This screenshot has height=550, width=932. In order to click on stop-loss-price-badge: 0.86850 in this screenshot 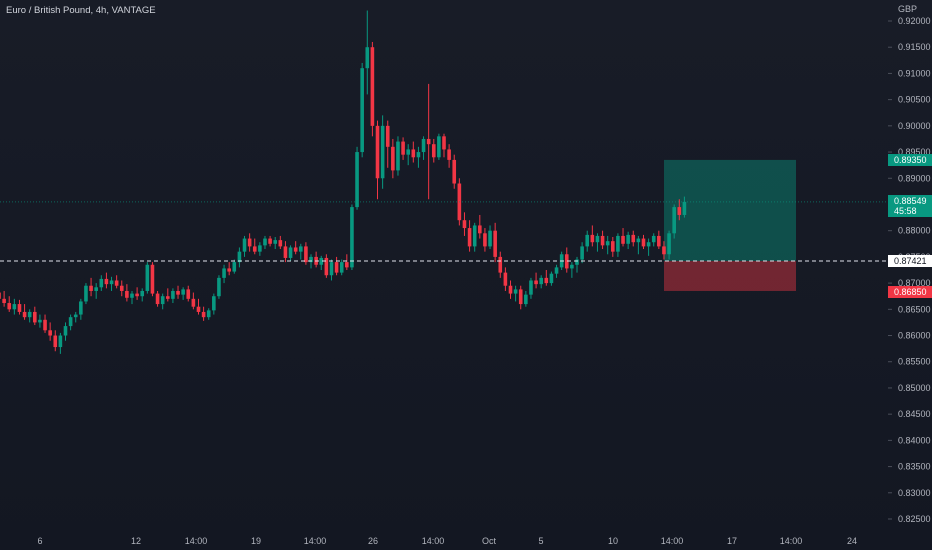, I will do `click(910, 292)`.